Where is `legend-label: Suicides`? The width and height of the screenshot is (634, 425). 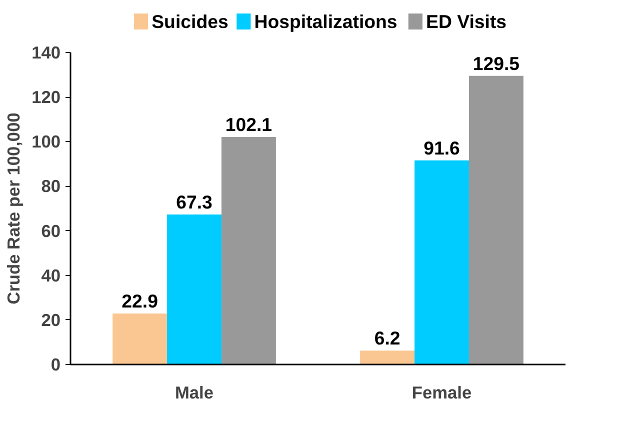
legend-label: Suicides is located at coordinates (190, 21).